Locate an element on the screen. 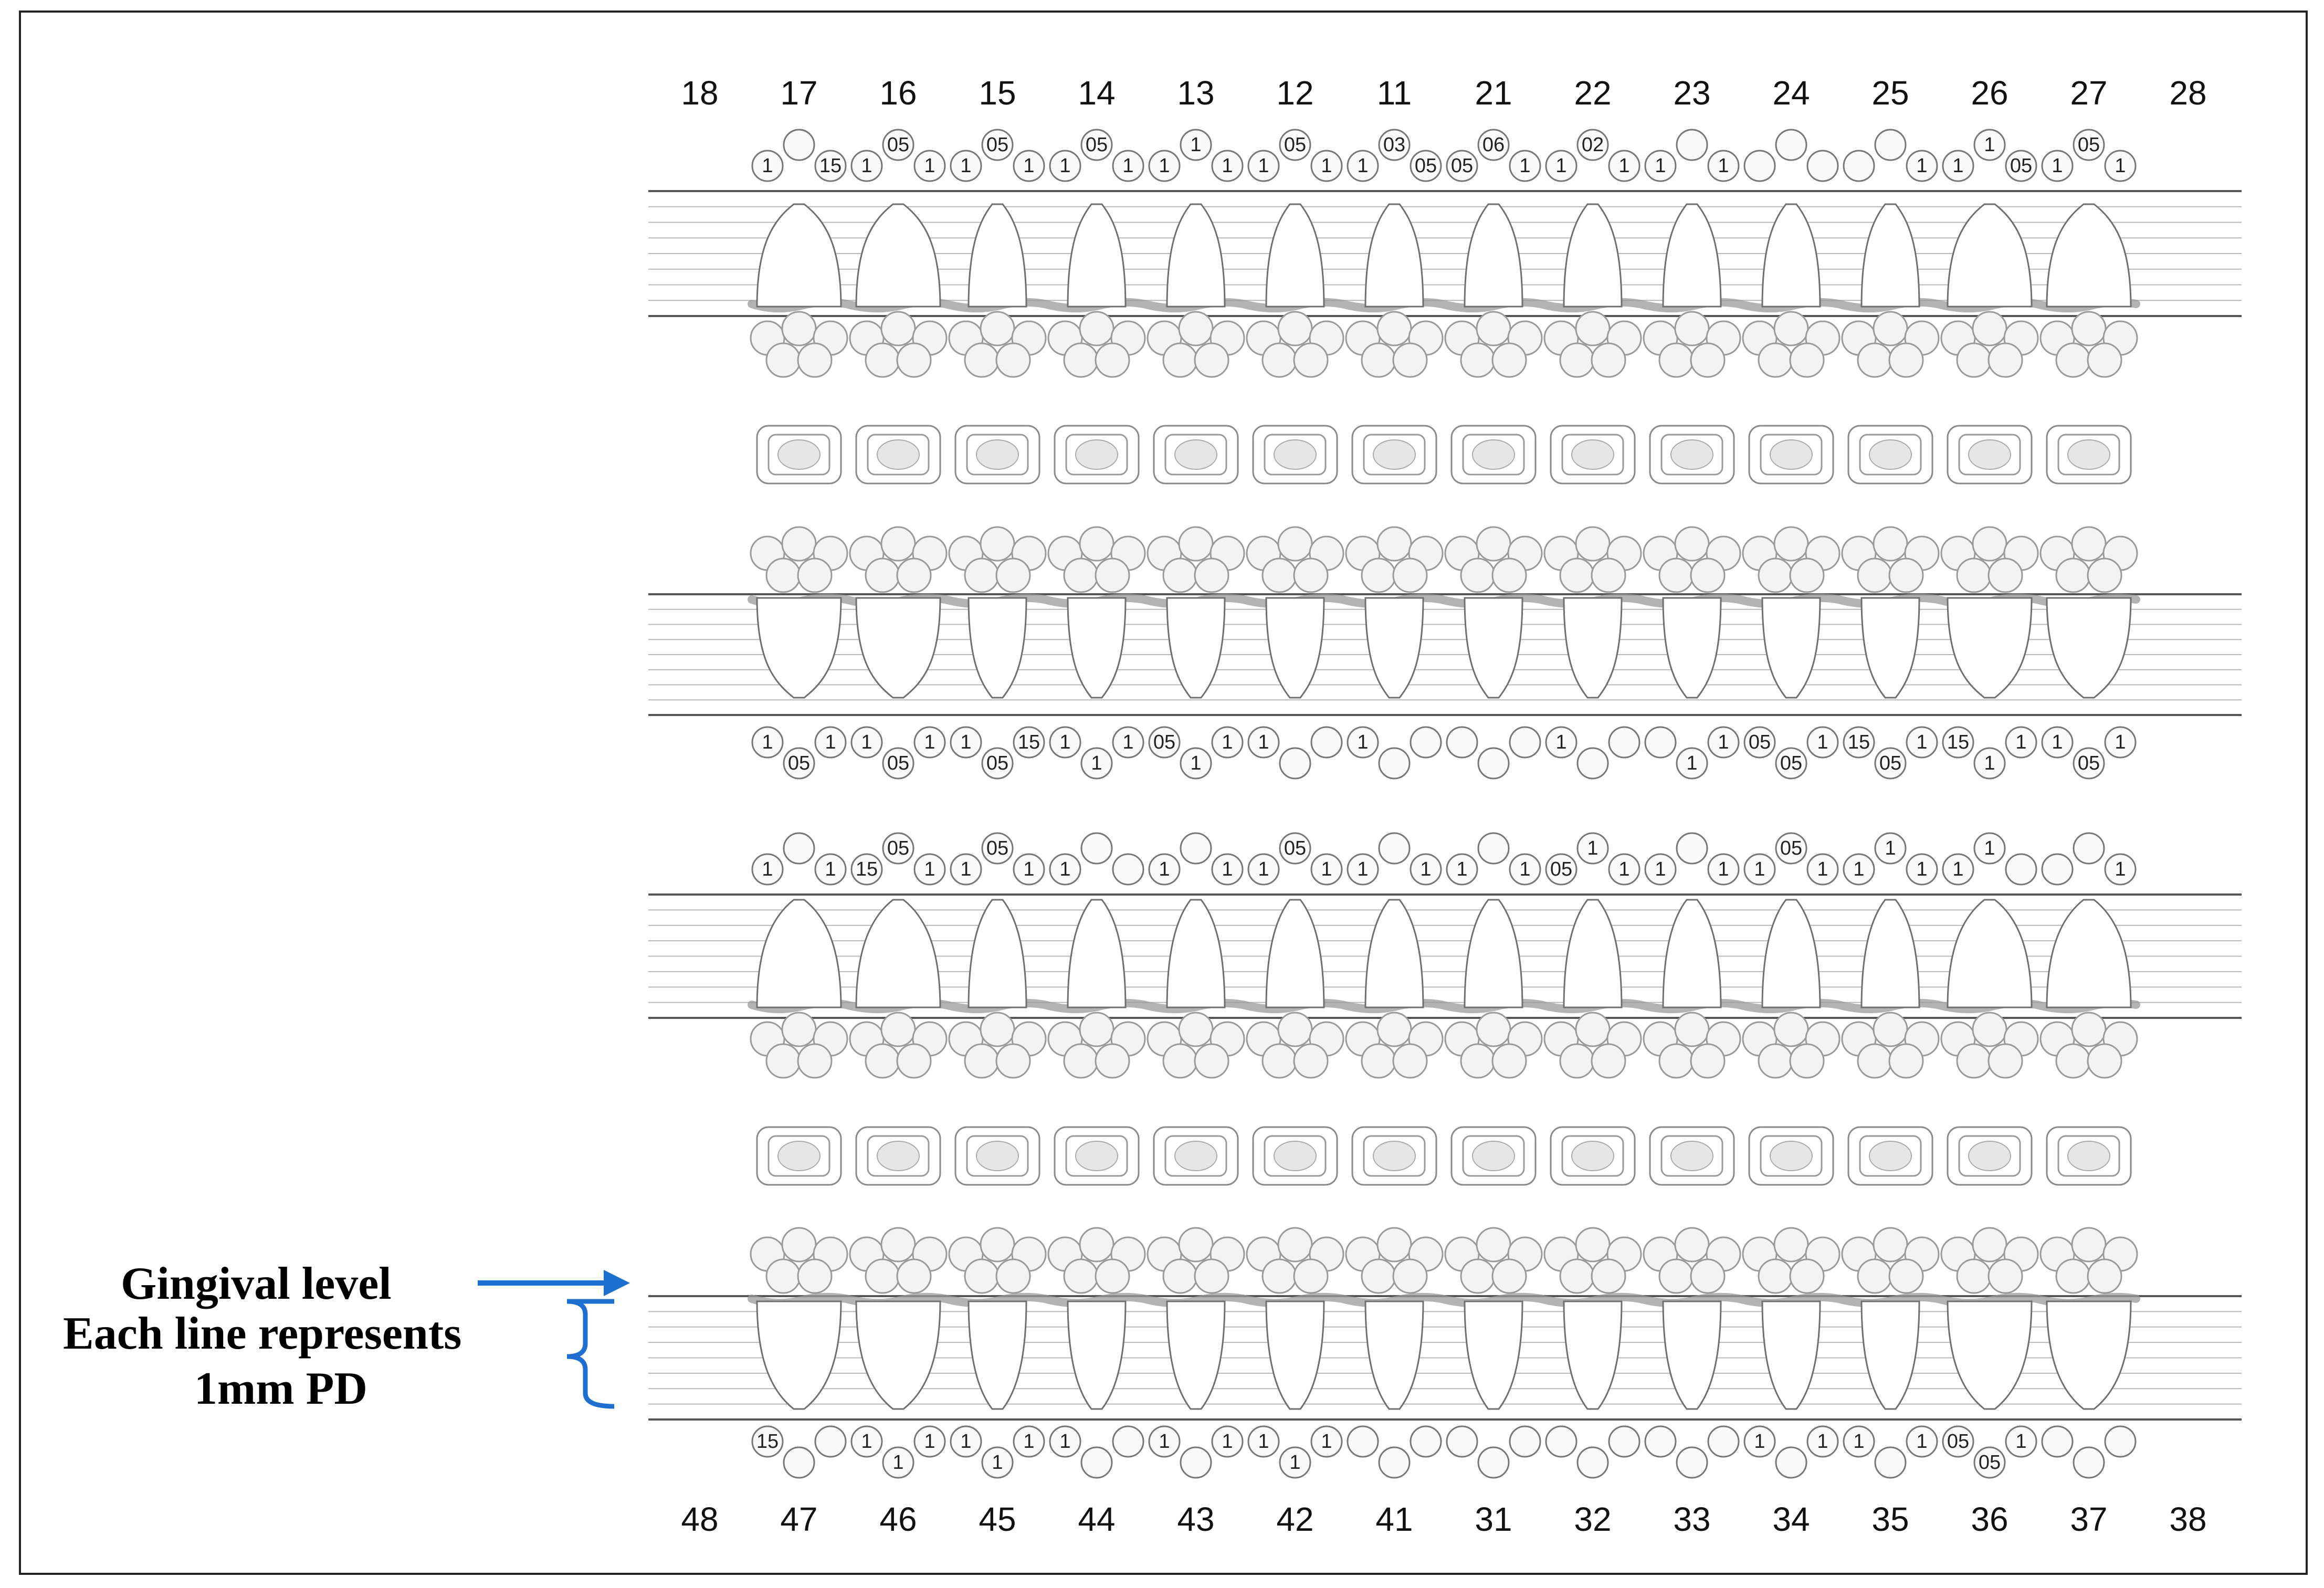 The image size is (2324, 1588). lower-buccal-pd-value: 1 is located at coordinates (1064, 1442).